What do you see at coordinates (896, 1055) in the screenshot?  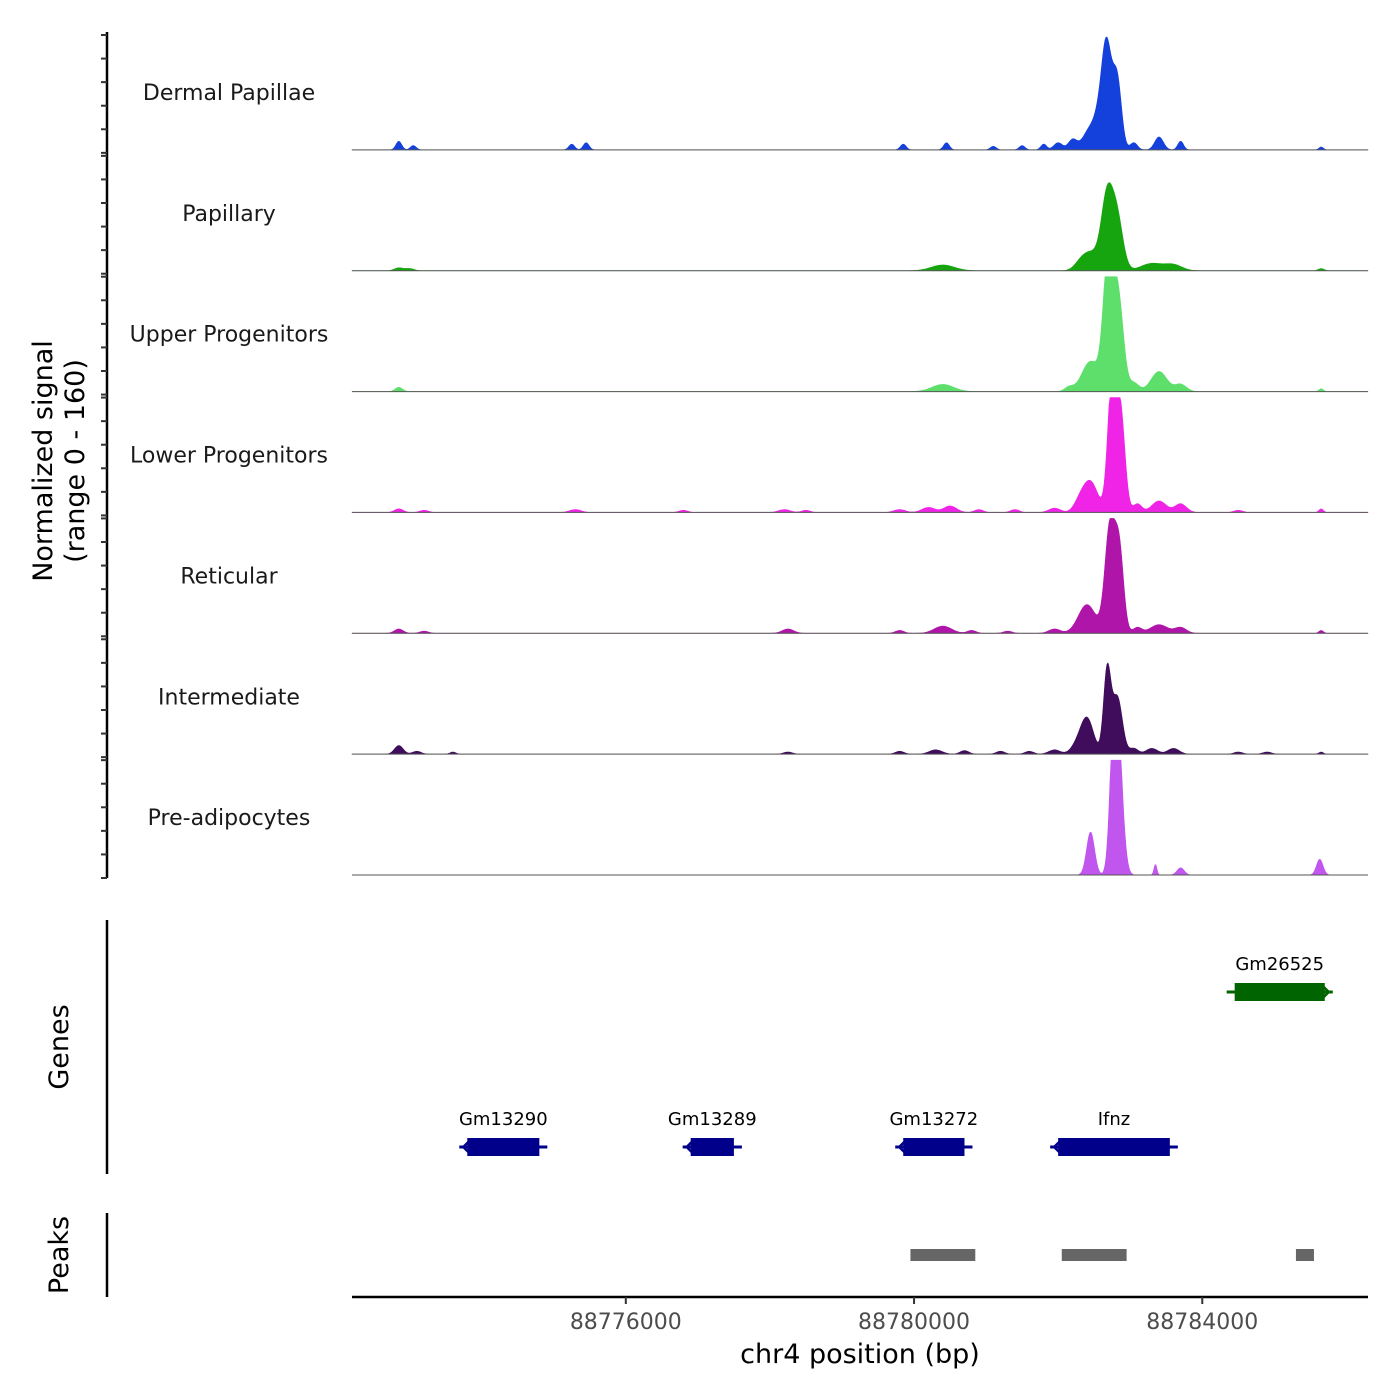 I see `gene-annotation-track: Gm13290 Gm13289 Gm13272 Ifnz Gm26525` at bounding box center [896, 1055].